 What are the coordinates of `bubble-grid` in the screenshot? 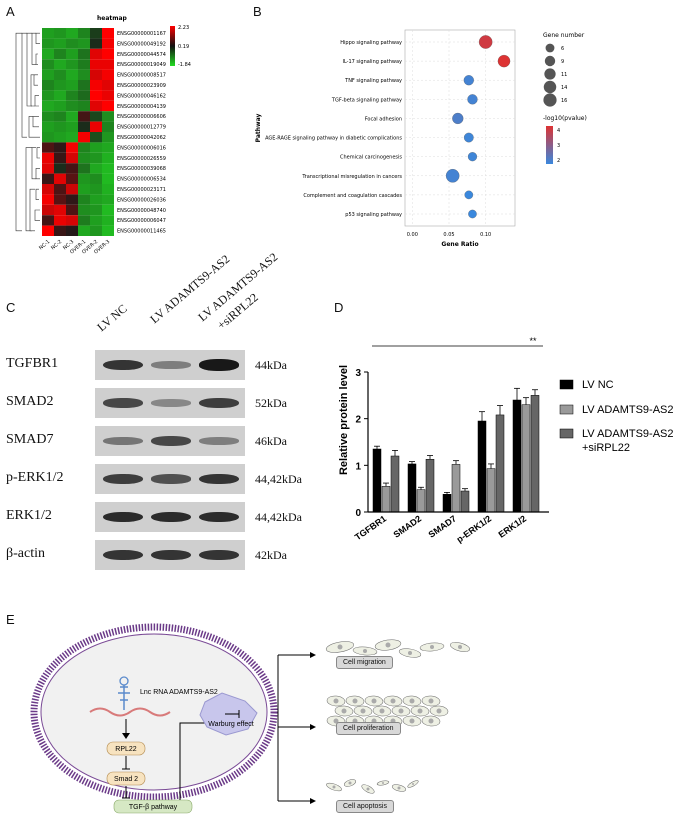 It's located at (460, 128).